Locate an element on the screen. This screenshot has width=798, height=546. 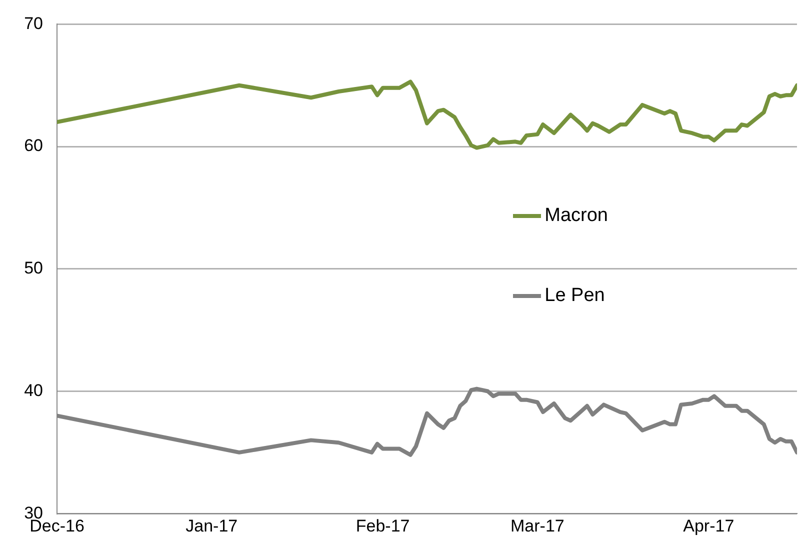
y-tick-label: 70 is located at coordinates (33, 23).